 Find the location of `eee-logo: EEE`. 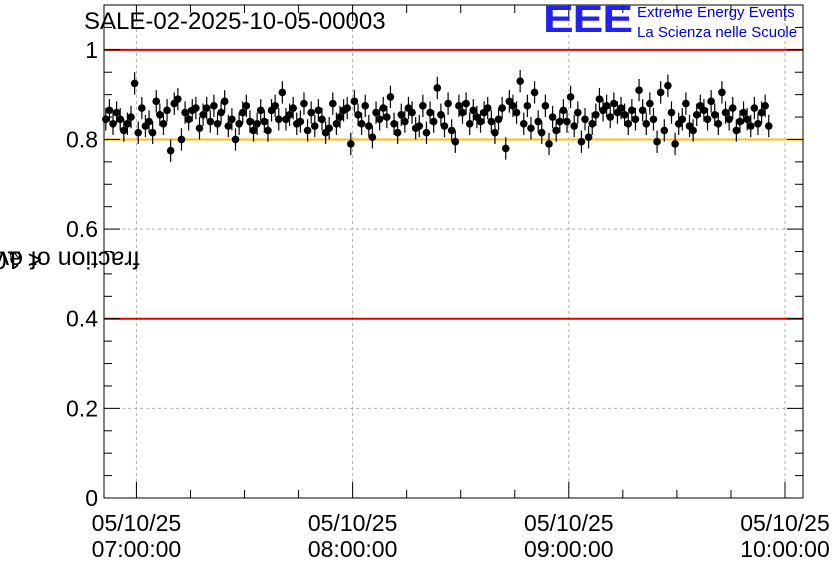

eee-logo: EEE is located at coordinates (588, 23).